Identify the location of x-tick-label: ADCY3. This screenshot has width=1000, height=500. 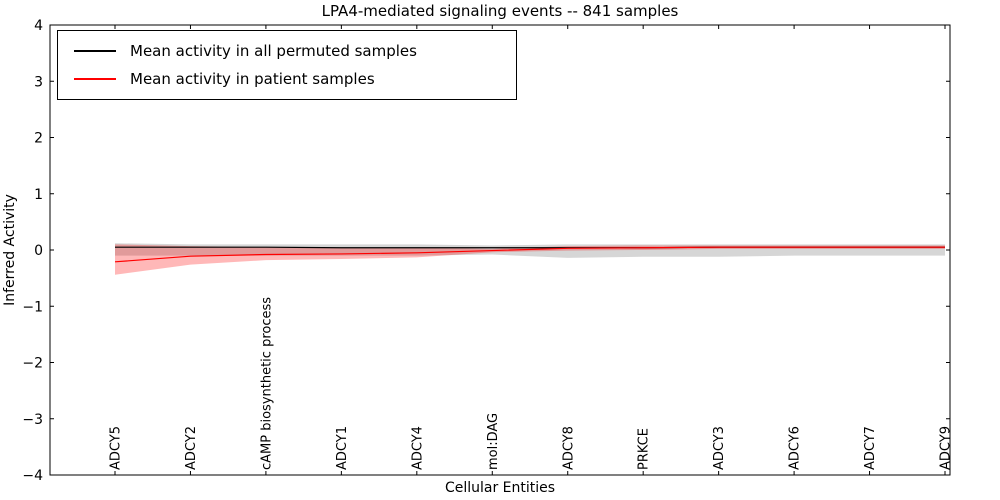
(719, 448).